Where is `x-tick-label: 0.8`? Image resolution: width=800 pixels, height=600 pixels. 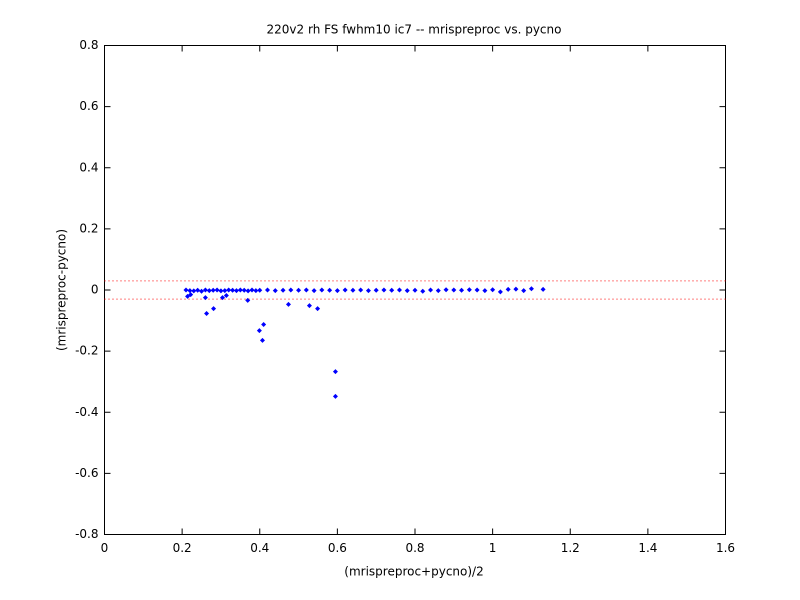
x-tick-label: 0.8 is located at coordinates (414, 548).